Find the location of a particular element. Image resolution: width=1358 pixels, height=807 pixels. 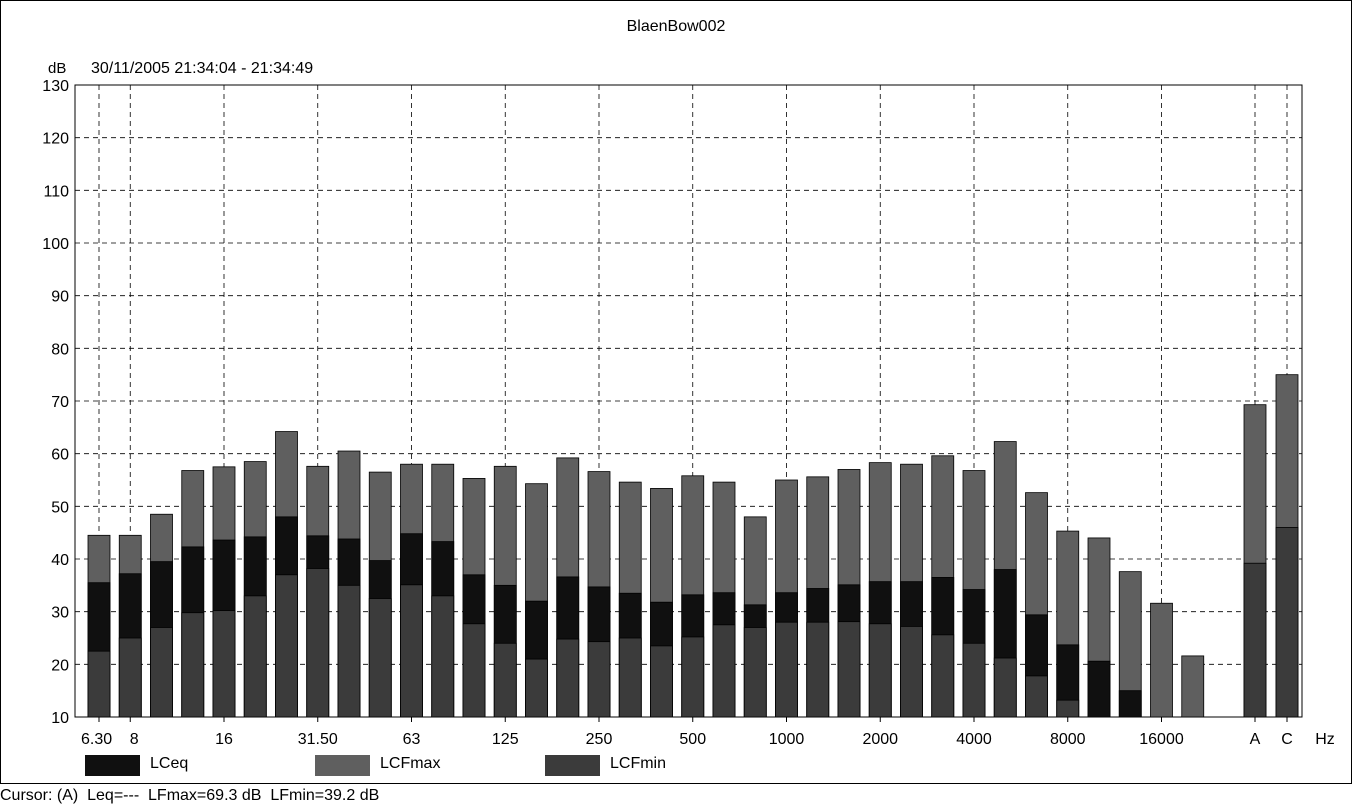

y-tick-label: 130 is located at coordinates (55, 86).